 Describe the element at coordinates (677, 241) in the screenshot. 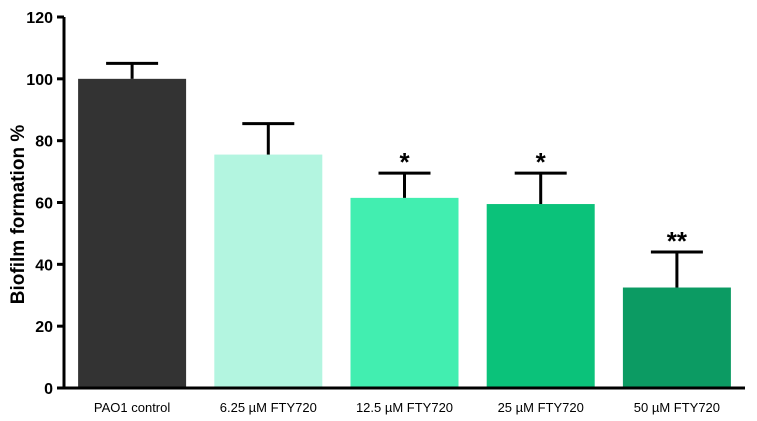

I see `significance-marker: **` at that location.